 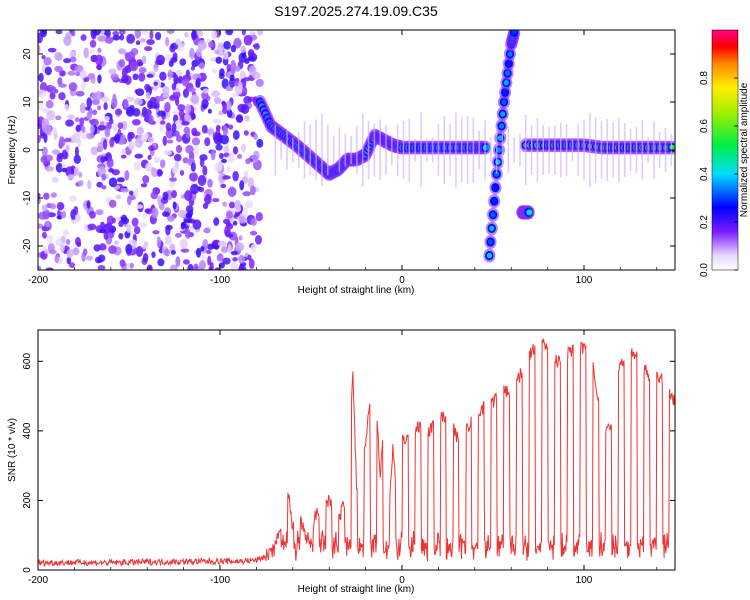 What do you see at coordinates (27, 102) in the screenshot?
I see `spectrogram-ytick-label: 10` at bounding box center [27, 102].